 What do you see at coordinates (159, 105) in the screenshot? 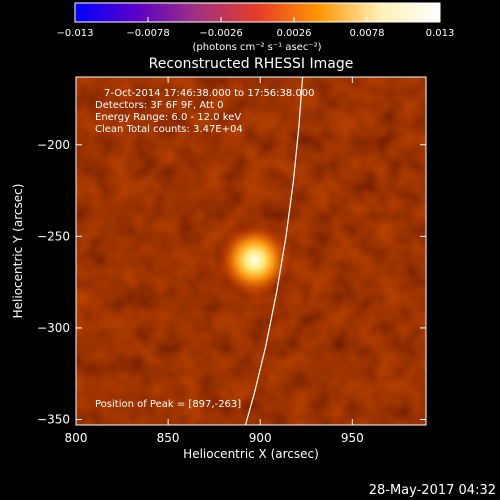
I see `annotation-line: Detectors: 3F 6F 9F, Att 0` at bounding box center [159, 105].